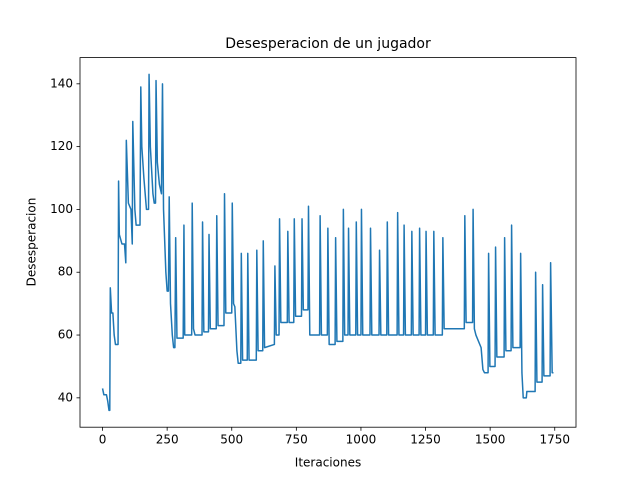  Describe the element at coordinates (231, 440) in the screenshot. I see `x-tick-label: 500` at that location.